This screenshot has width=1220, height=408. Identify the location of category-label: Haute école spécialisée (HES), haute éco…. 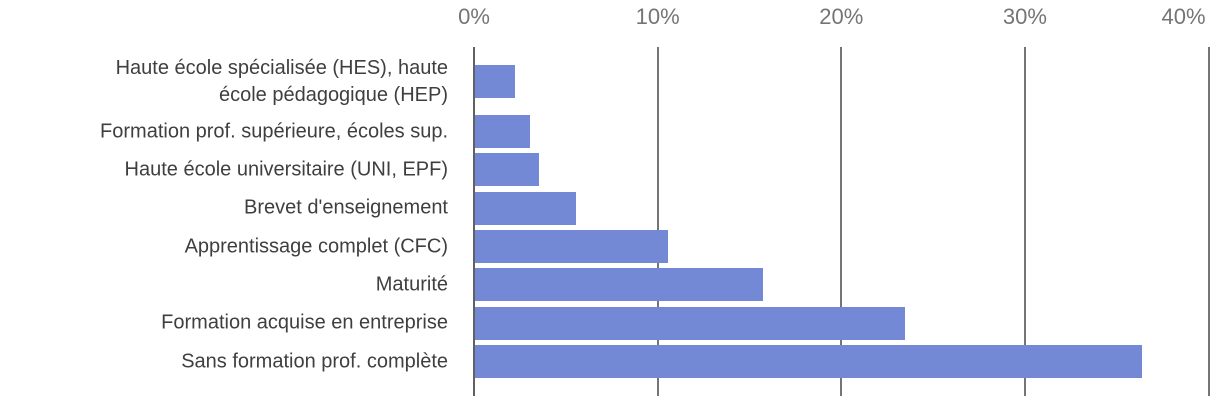
(281, 81).